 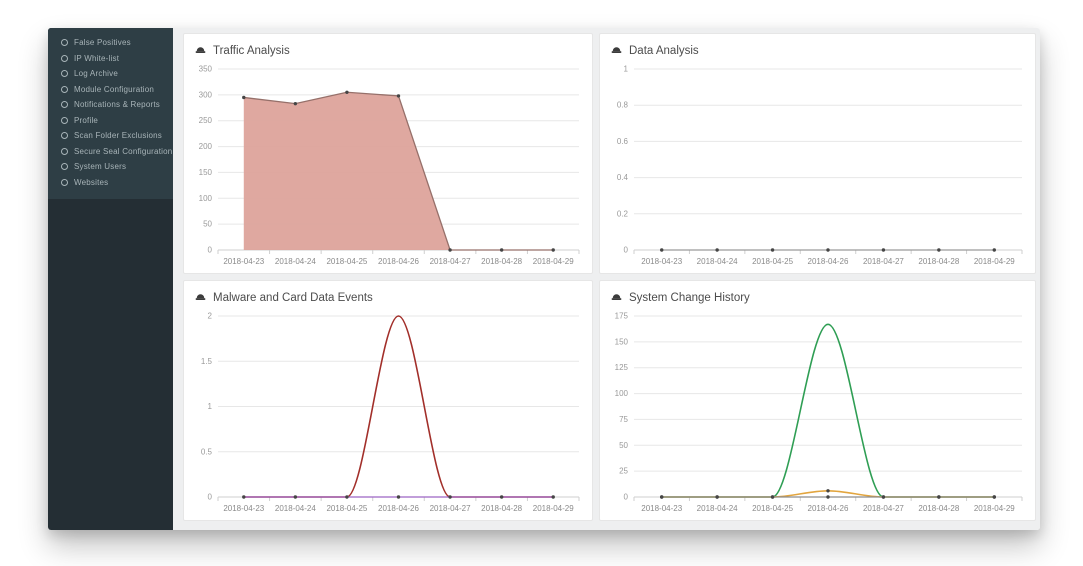 What do you see at coordinates (623, 105) in the screenshot?
I see `svg-text: 0.8` at bounding box center [623, 105].